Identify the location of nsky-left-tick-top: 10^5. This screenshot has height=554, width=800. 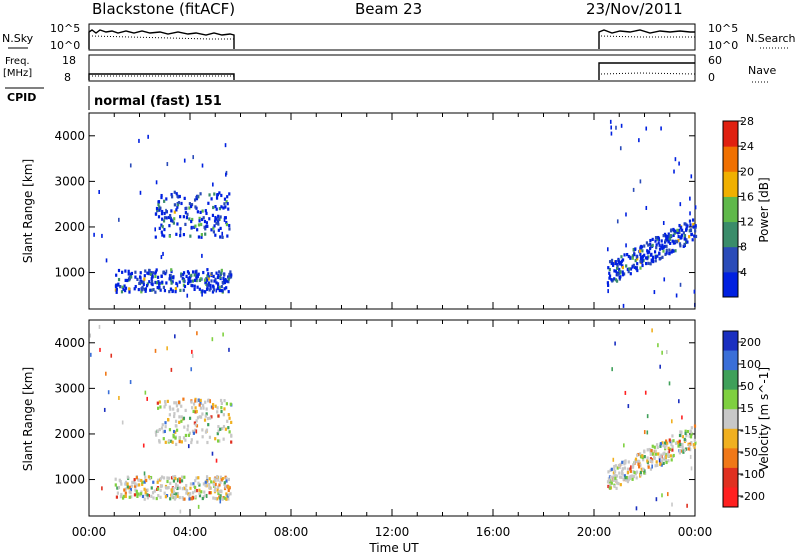
(65, 28).